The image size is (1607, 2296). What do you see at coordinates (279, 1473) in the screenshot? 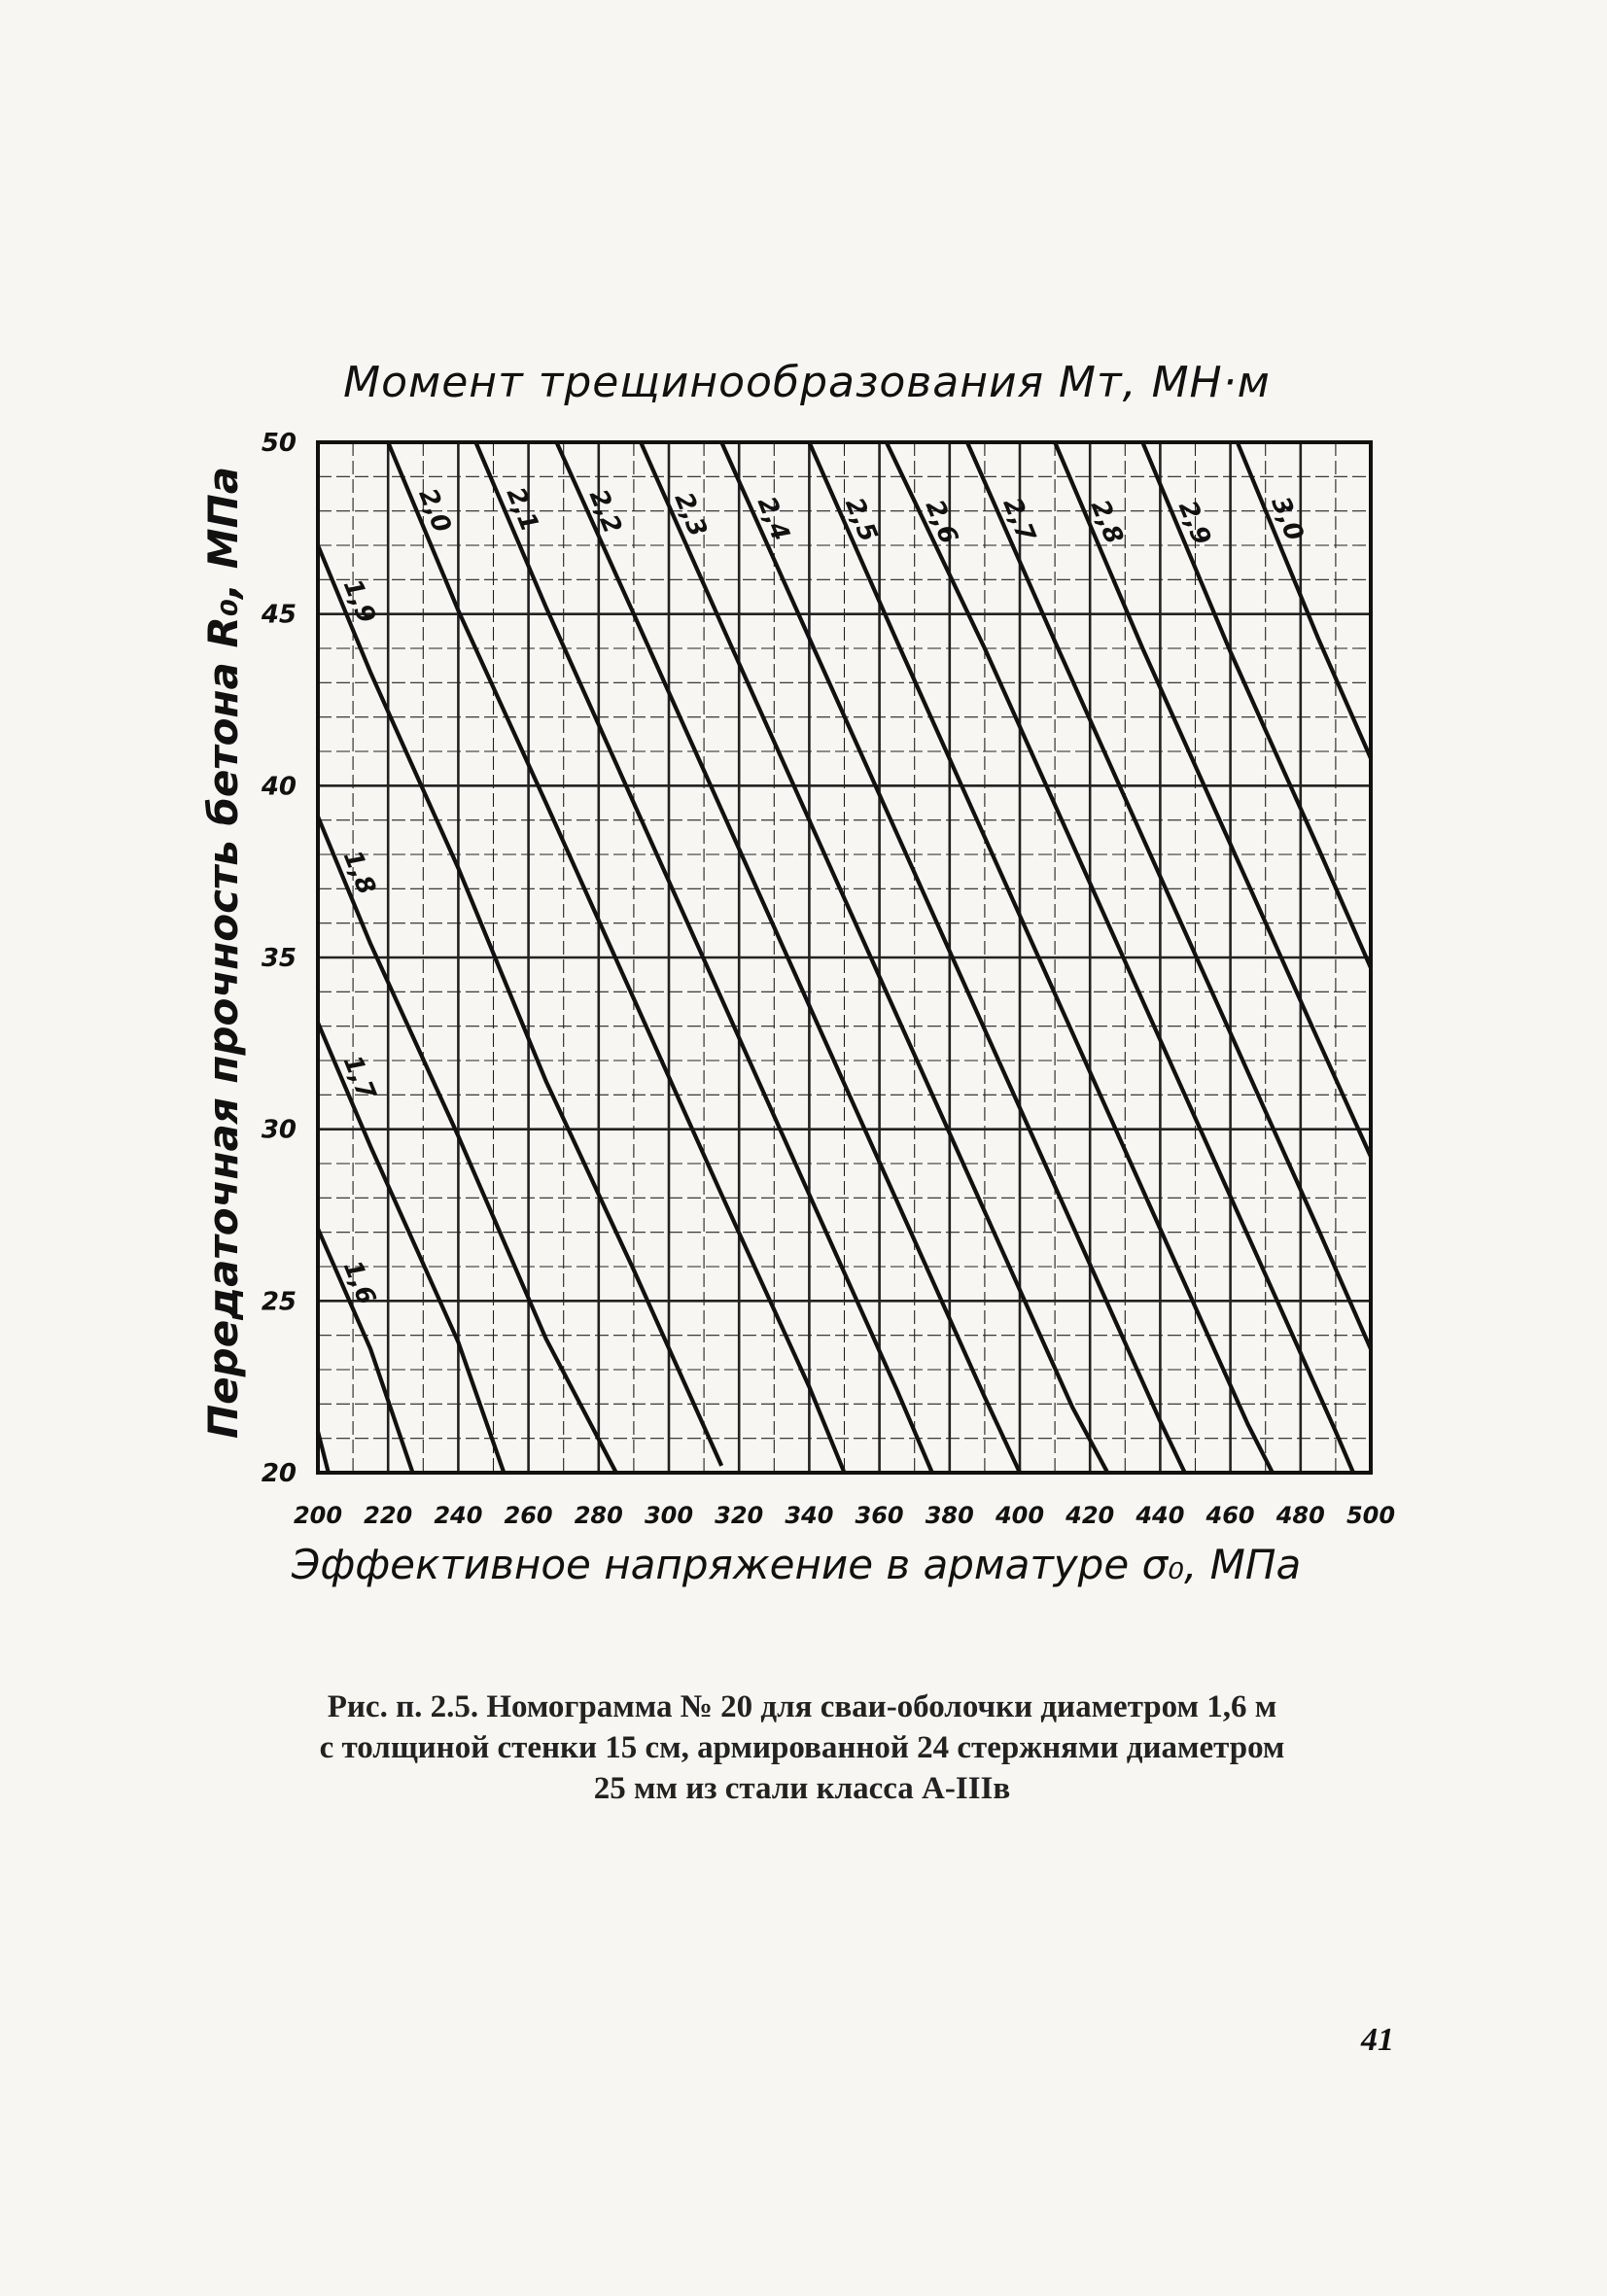
I see `y-tick-label: 20` at bounding box center [279, 1473].